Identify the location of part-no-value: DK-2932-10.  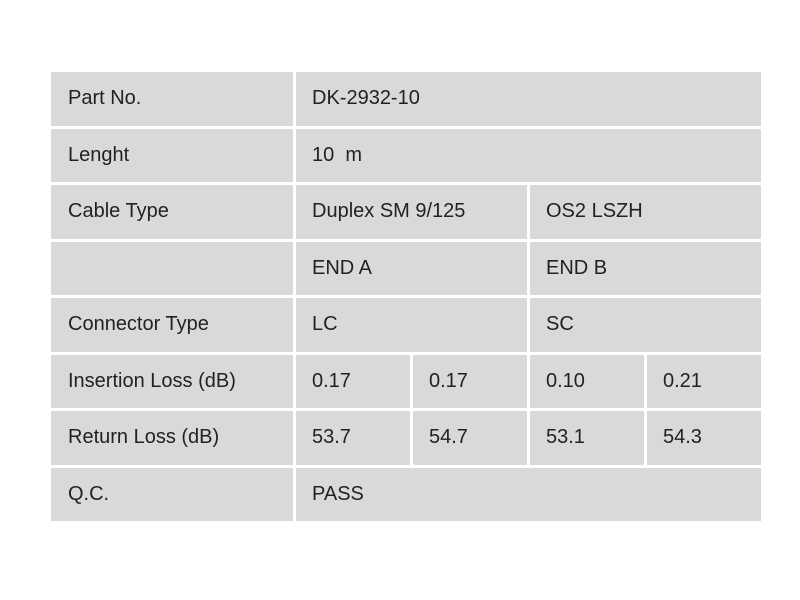
(529, 99).